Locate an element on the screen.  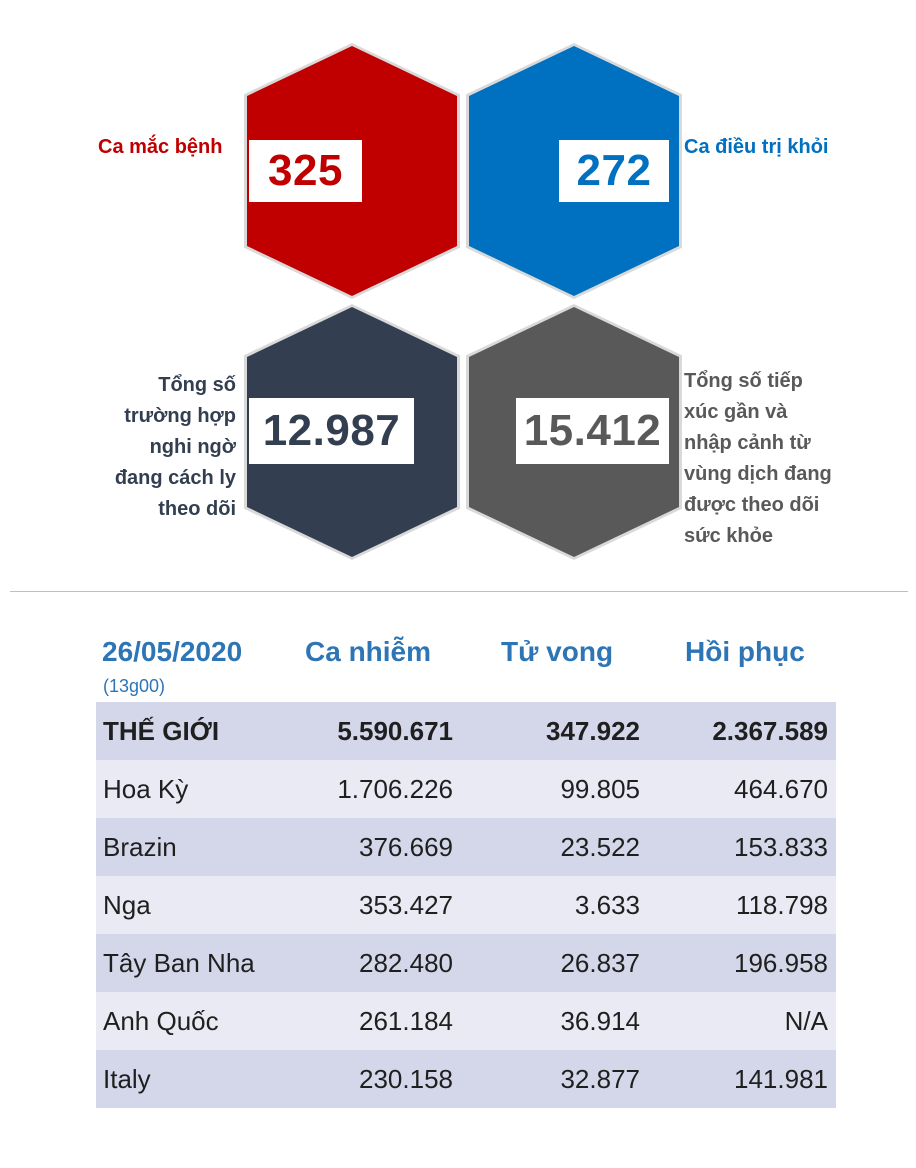
row-name: Anh Quốc is located at coordinates (161, 1020).